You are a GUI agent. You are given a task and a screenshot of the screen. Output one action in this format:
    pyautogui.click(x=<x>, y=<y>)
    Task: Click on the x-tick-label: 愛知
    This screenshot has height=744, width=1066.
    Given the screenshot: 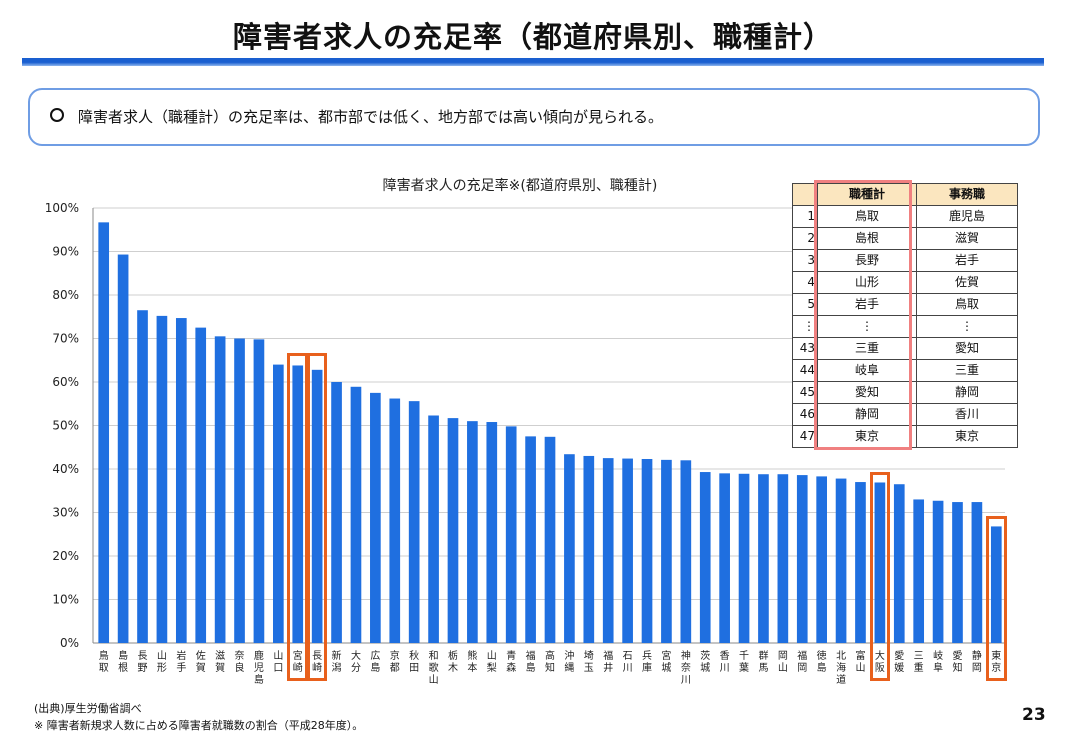 What is the action you would take?
    pyautogui.click(x=957, y=661)
    